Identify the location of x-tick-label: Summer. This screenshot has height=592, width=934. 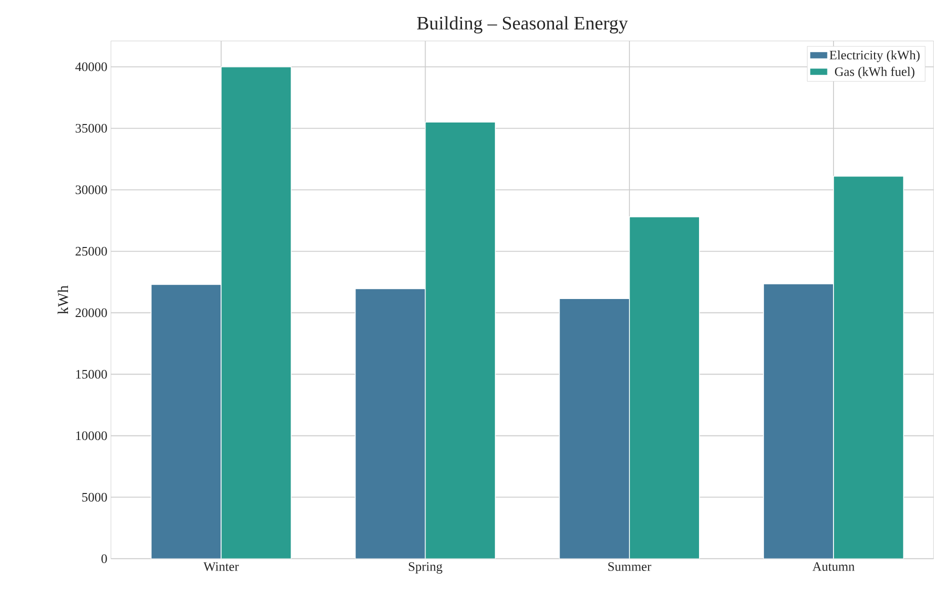
(630, 567).